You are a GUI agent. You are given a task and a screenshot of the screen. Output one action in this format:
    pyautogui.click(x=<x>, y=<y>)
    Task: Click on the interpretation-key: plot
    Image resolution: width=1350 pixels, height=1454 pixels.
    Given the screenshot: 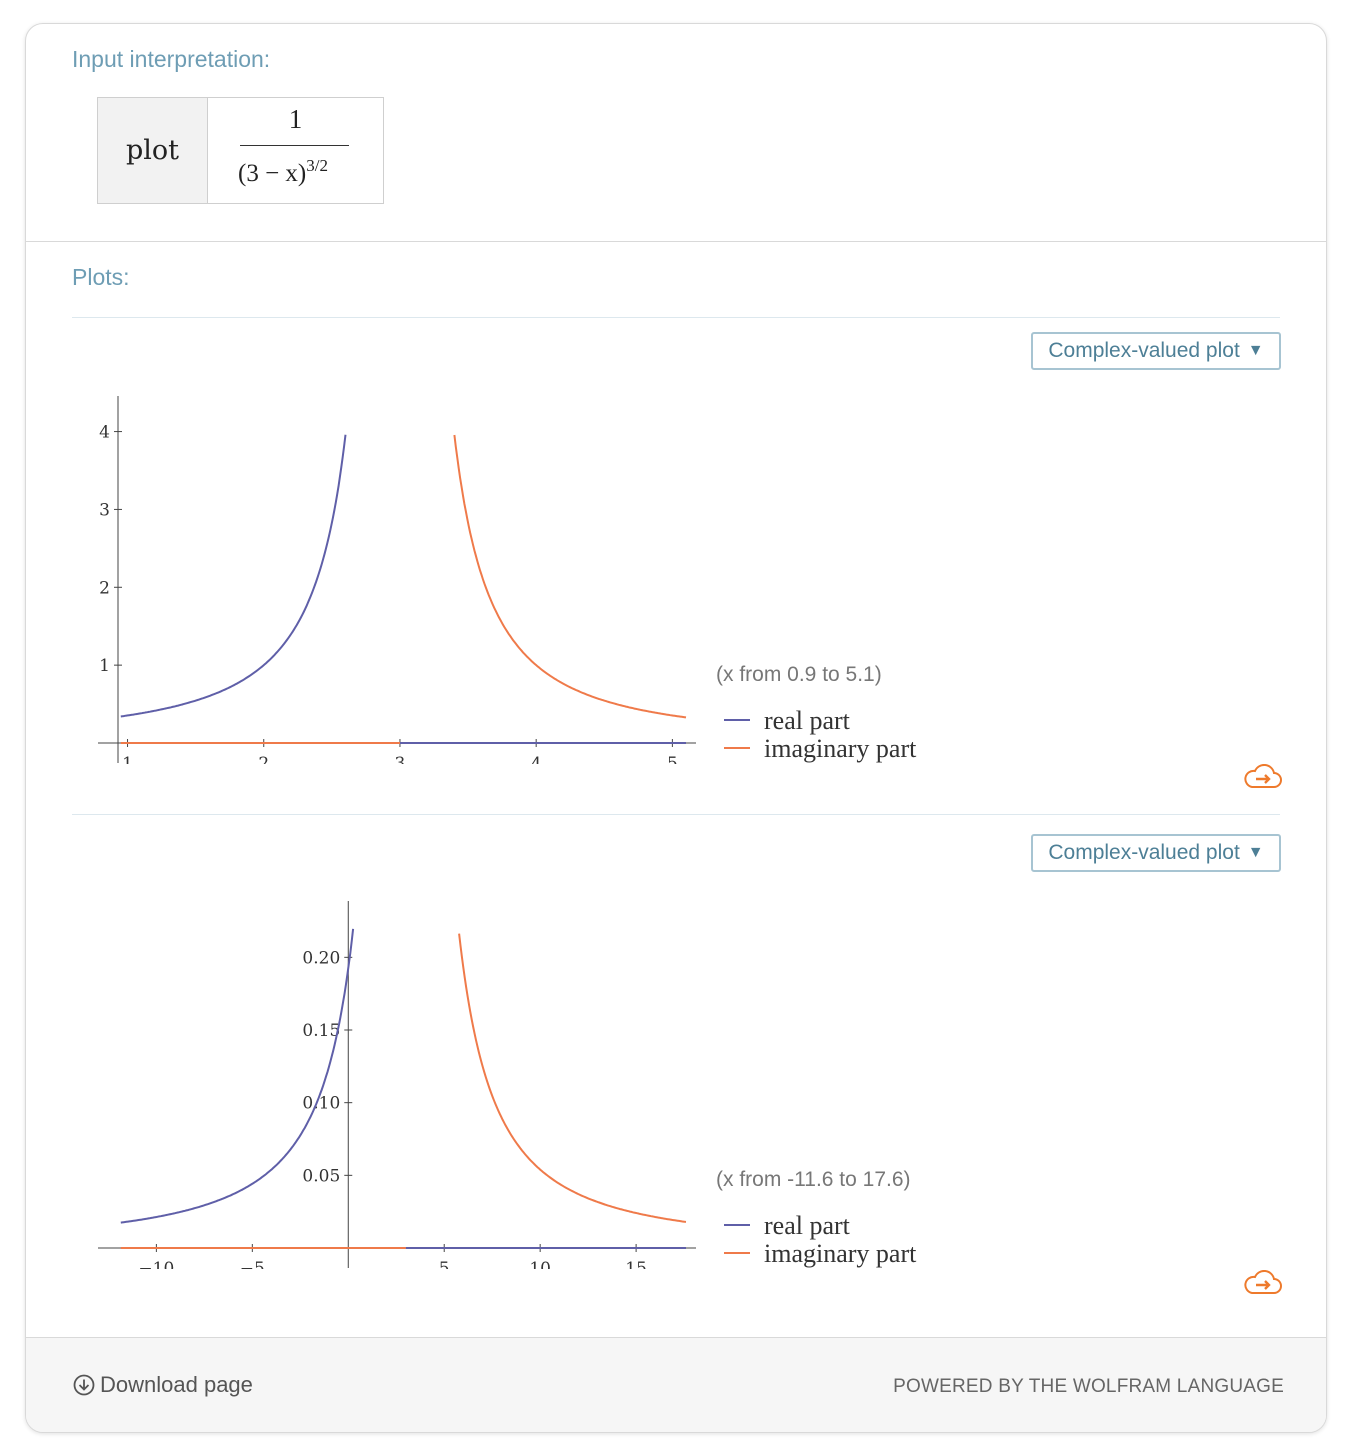 What is the action you would take?
    pyautogui.click(x=153, y=150)
    